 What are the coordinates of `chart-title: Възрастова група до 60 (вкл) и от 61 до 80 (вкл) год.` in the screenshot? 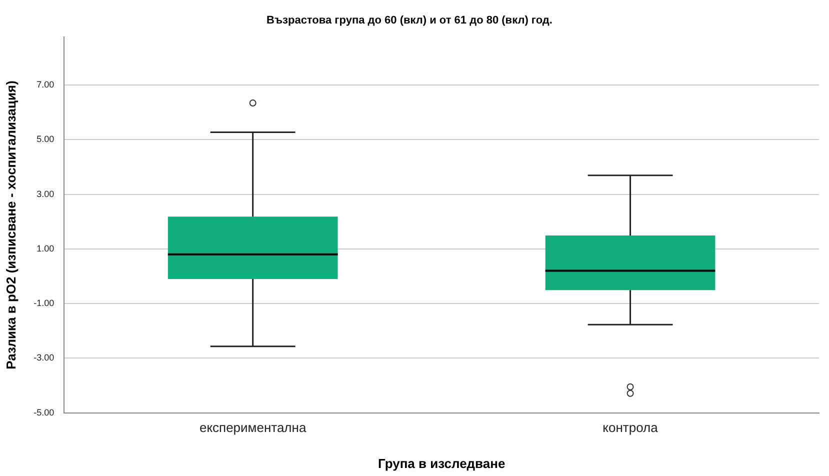 It's located at (409, 20).